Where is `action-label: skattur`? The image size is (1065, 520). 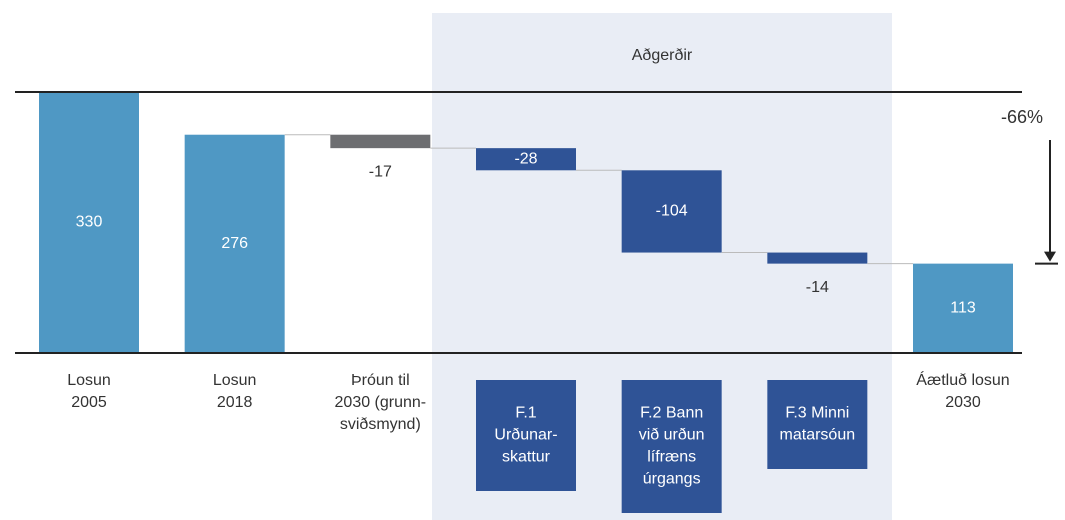 action-label: skattur is located at coordinates (526, 457).